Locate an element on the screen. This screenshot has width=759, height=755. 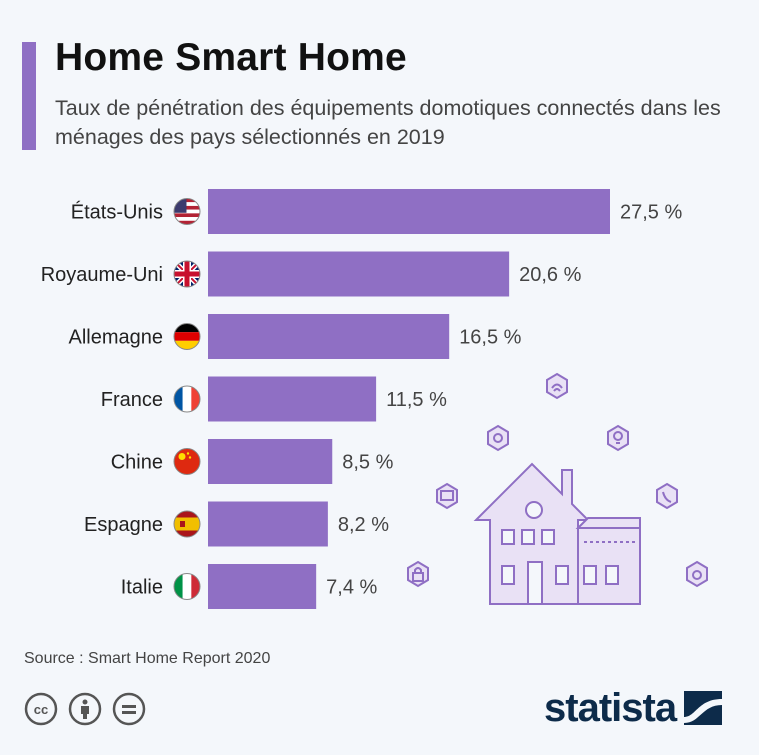
tv-icon is located at coordinates (447, 496).